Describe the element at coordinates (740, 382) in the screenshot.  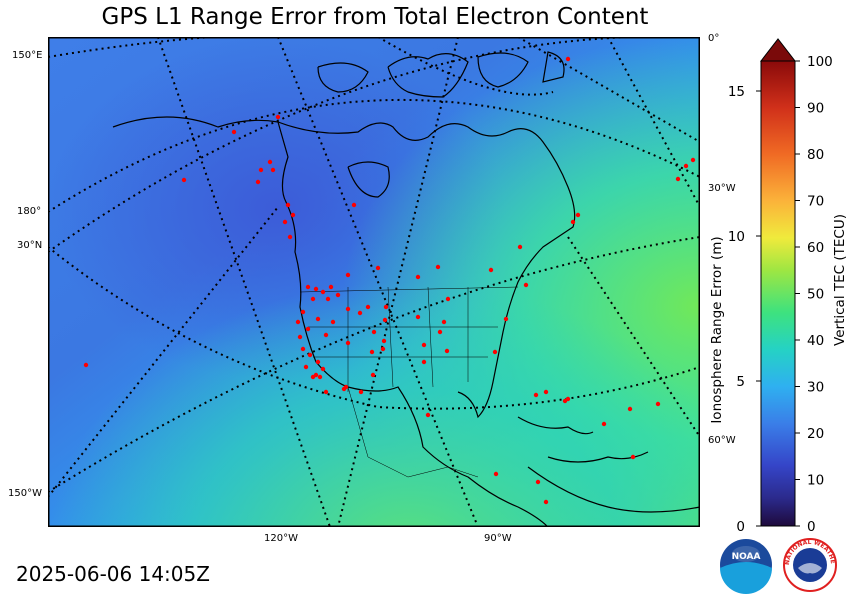
I see `range-tick: 5` at that location.